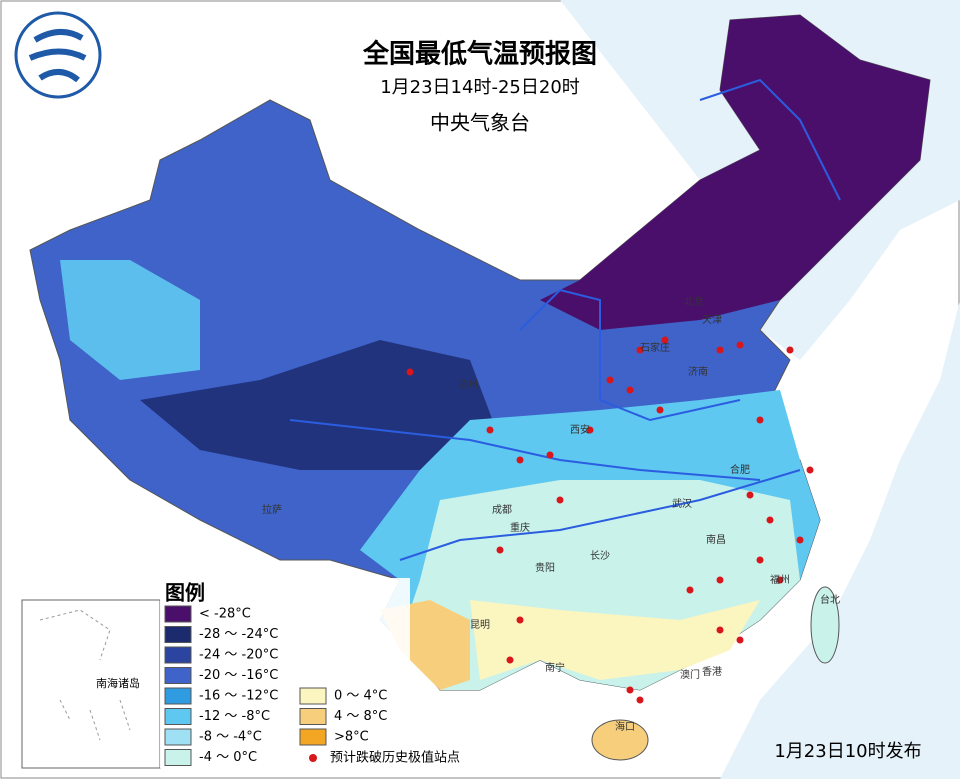  I want to click on basin-zone, so click(130, 320).